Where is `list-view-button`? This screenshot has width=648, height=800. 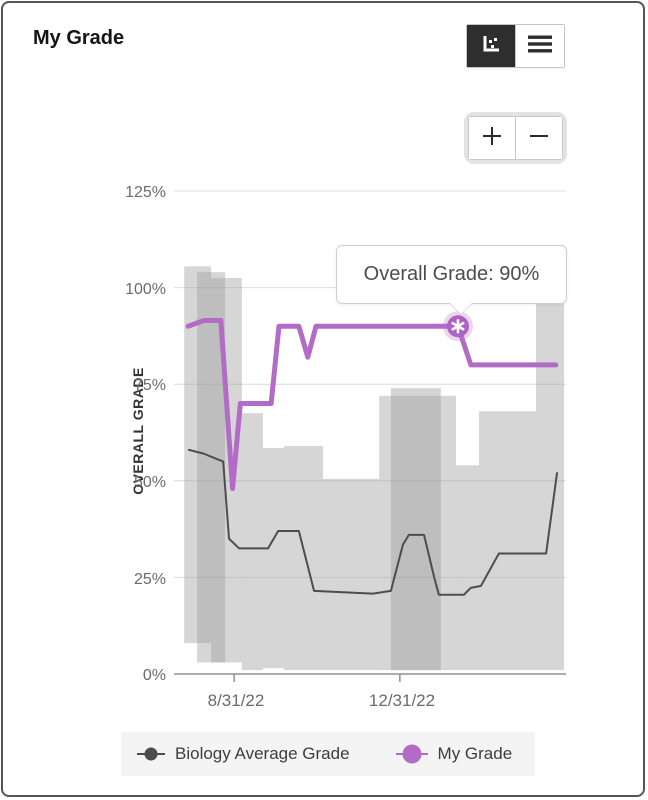
list-view-button is located at coordinates (539, 46).